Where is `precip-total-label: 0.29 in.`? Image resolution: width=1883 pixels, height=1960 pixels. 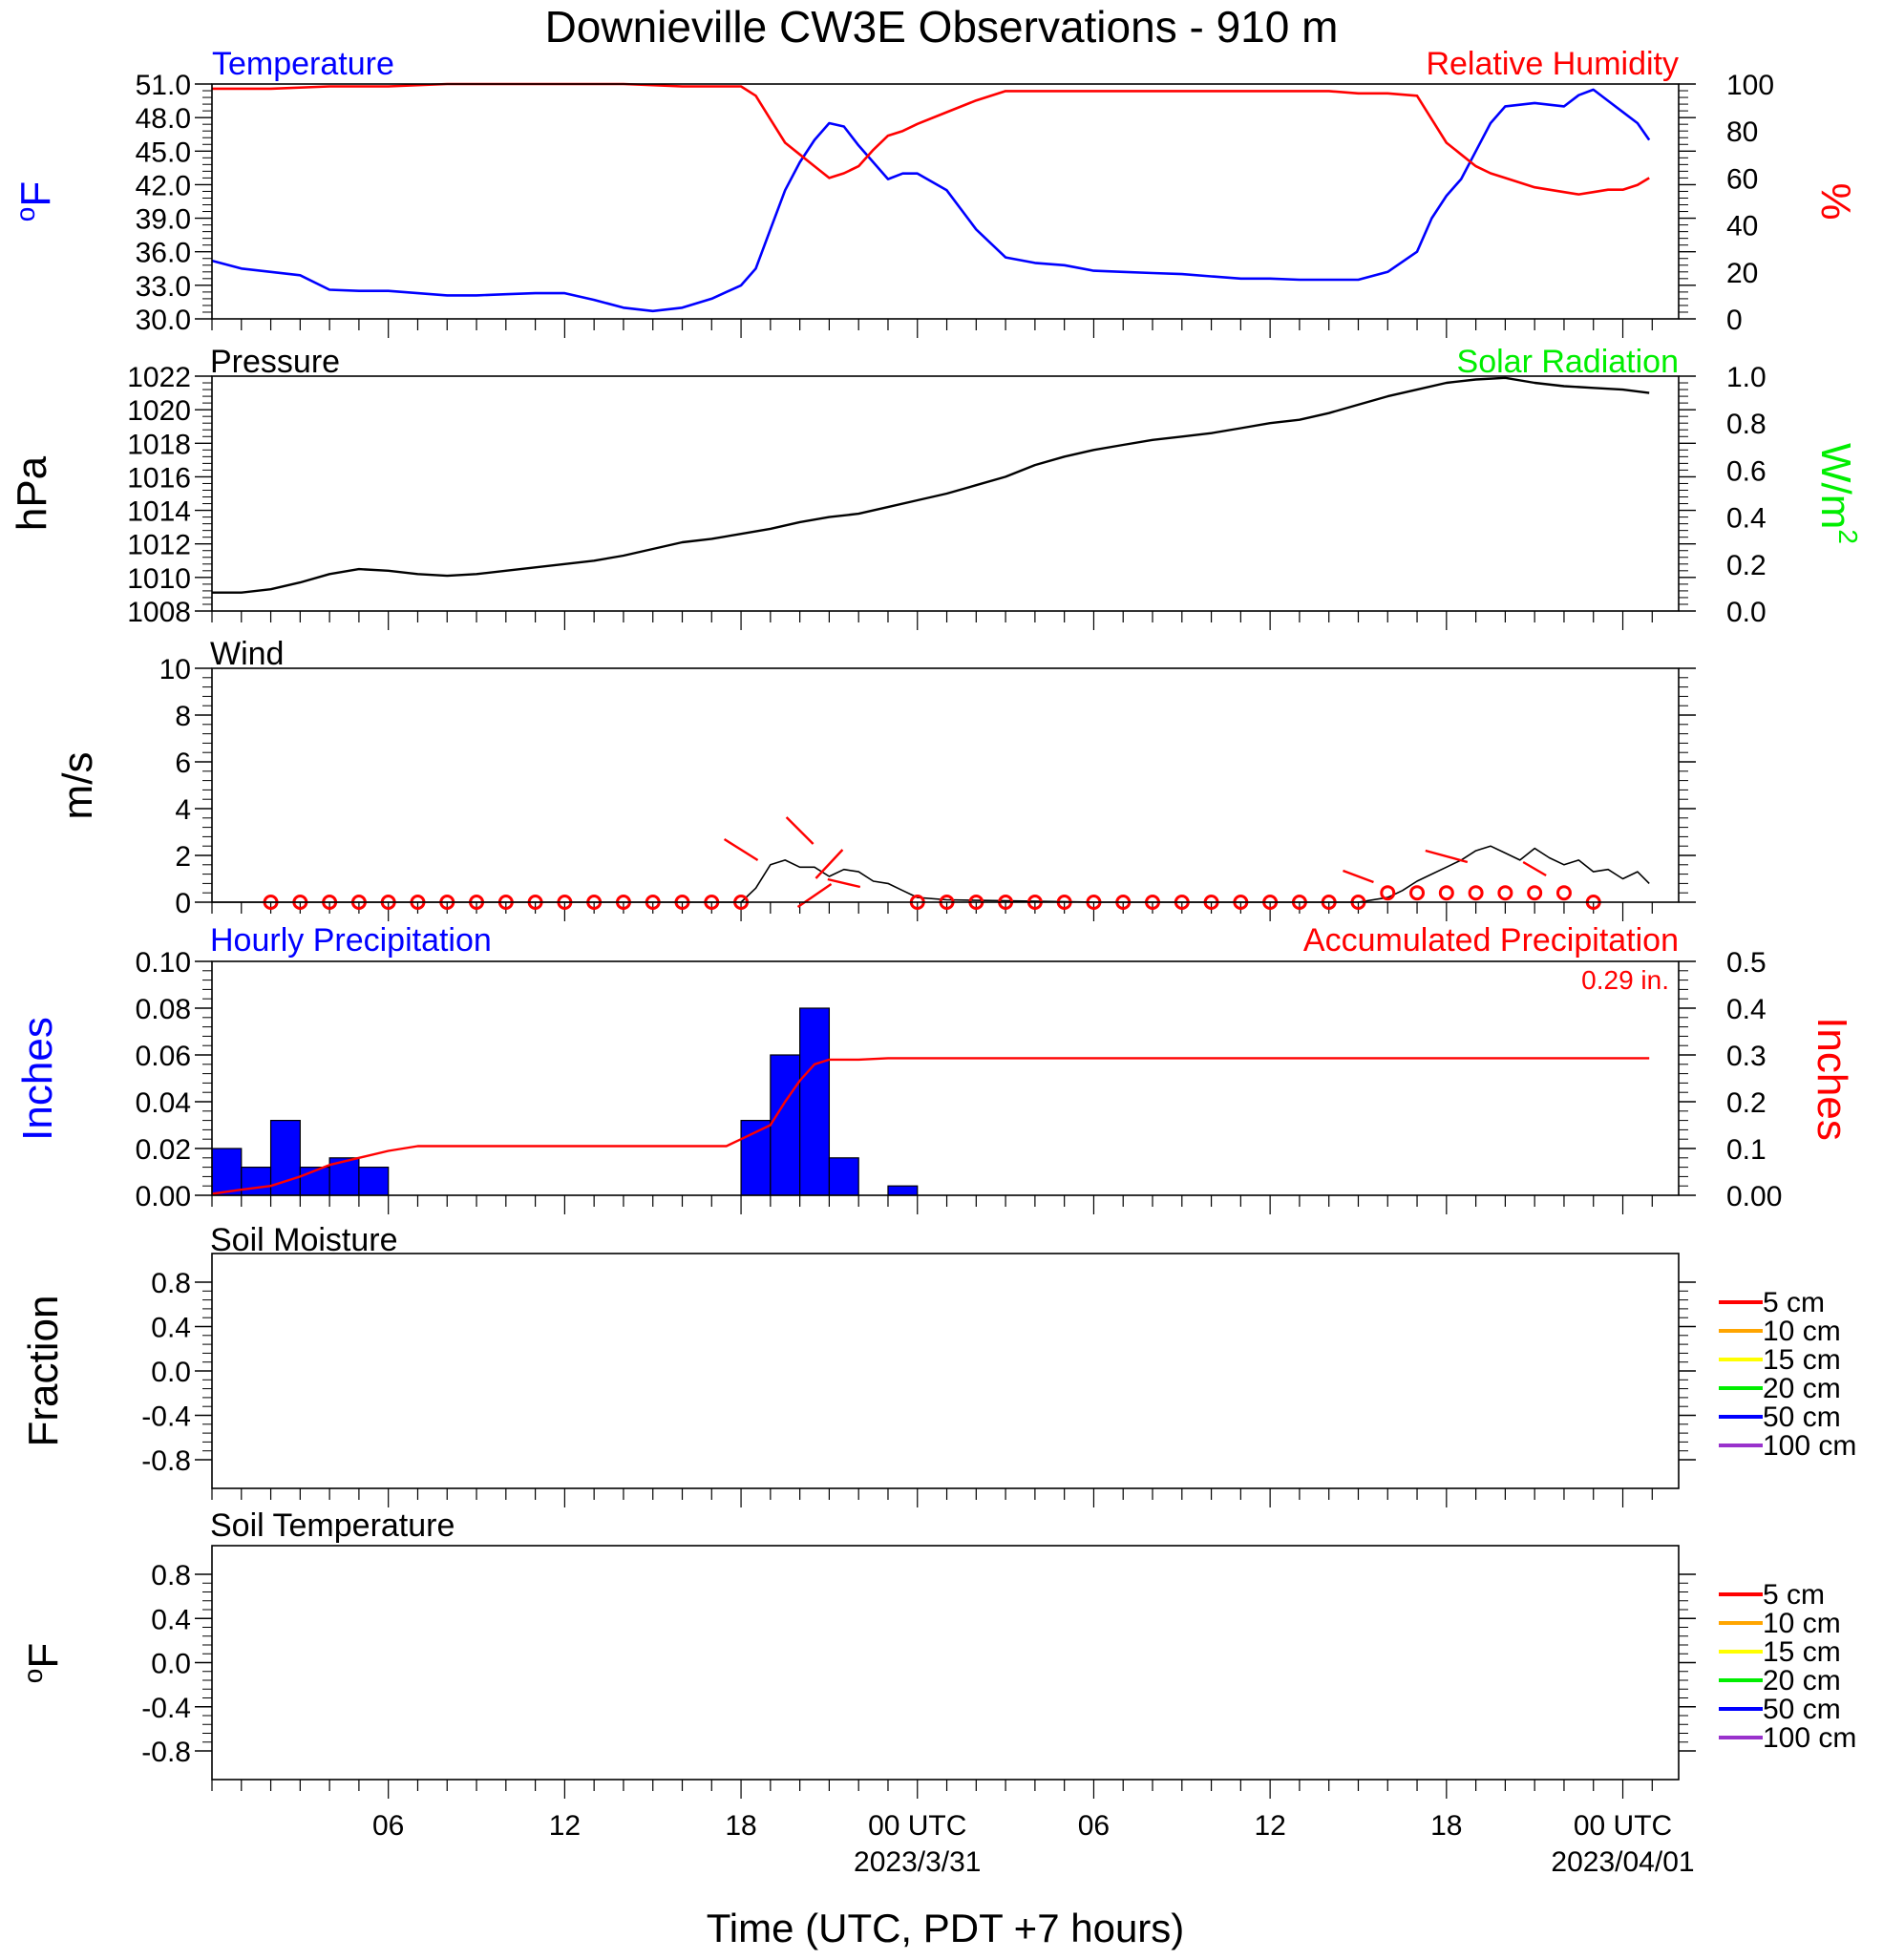
precip-total-label: 0.29 in. is located at coordinates (1625, 980).